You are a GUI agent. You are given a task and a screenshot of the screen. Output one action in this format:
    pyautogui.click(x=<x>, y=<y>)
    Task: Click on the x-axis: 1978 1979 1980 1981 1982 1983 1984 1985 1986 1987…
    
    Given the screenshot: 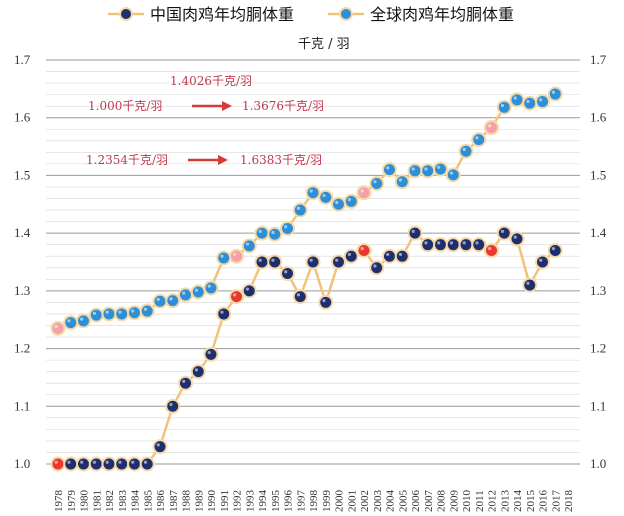 What is the action you would take?
    pyautogui.click(x=314, y=501)
    